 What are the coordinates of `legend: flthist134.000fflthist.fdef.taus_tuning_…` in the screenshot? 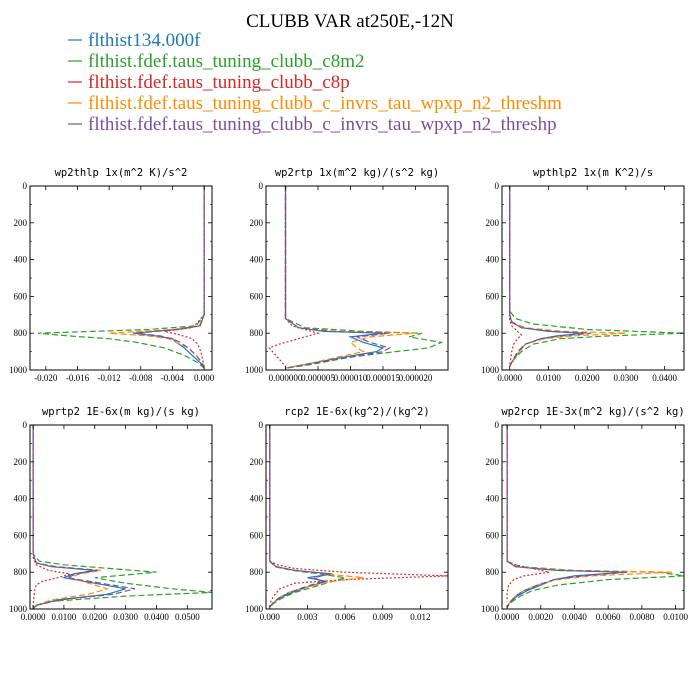 It's located at (315, 82).